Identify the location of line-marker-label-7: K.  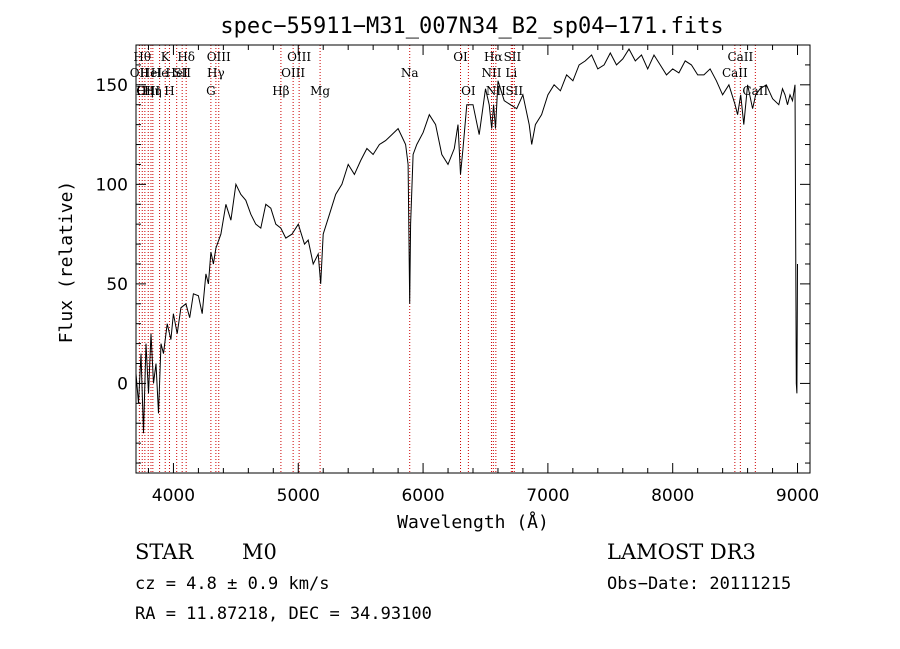
(166, 57).